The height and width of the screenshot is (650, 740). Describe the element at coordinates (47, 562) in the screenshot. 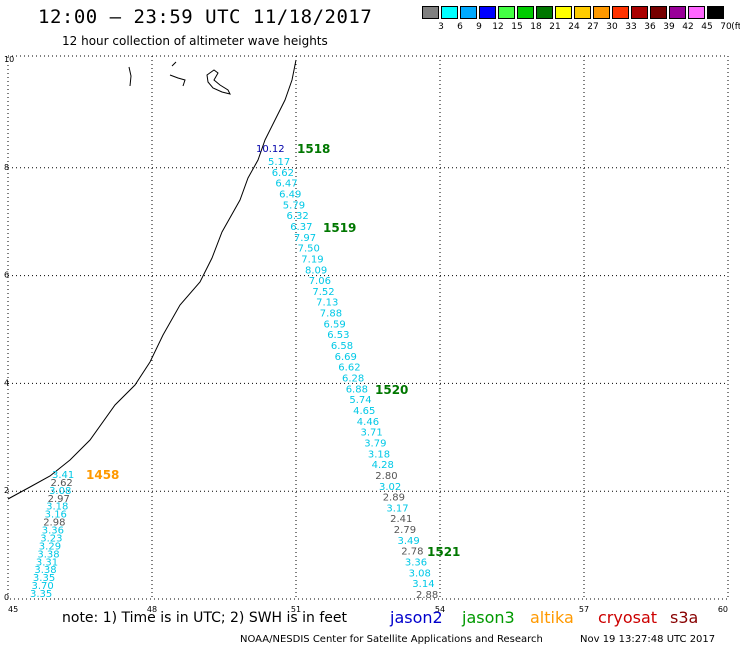

I see `swh-value: 3.31` at that location.